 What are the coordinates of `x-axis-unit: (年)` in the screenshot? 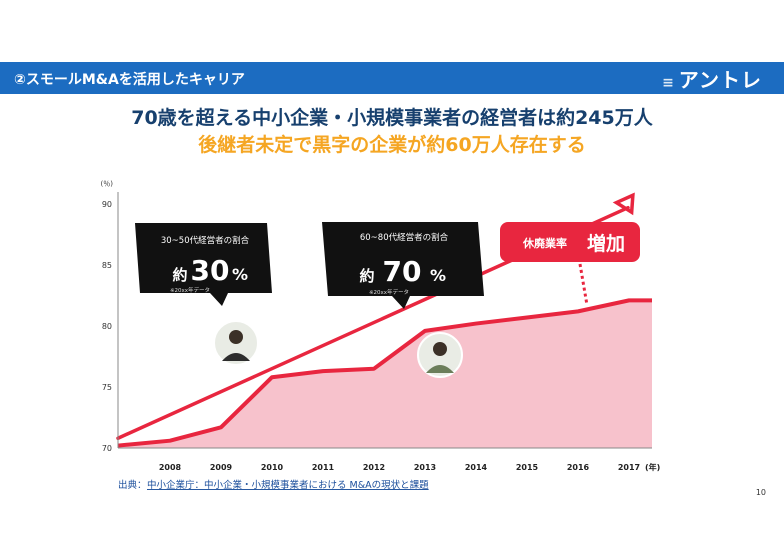 It's located at (652, 467).